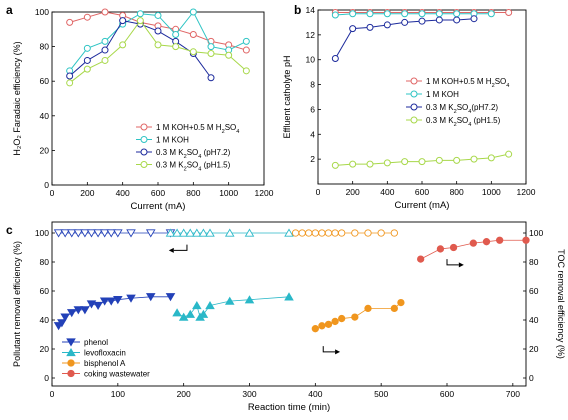  What do you see at coordinates (171, 250) in the screenshot?
I see `left-axis-arrowhead` at bounding box center [171, 250].